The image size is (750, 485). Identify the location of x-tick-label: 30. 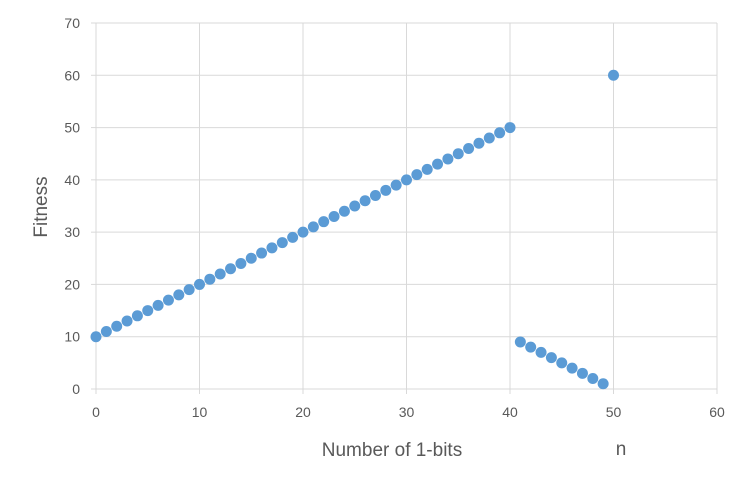
(407, 412).